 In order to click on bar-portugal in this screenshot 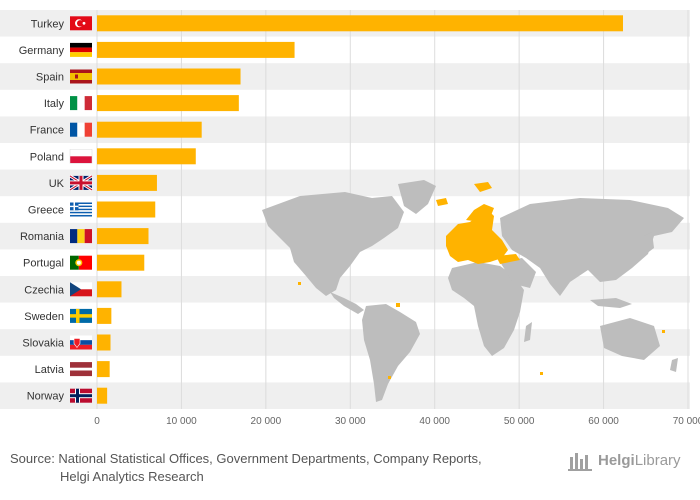, I will do `click(121, 262)`.